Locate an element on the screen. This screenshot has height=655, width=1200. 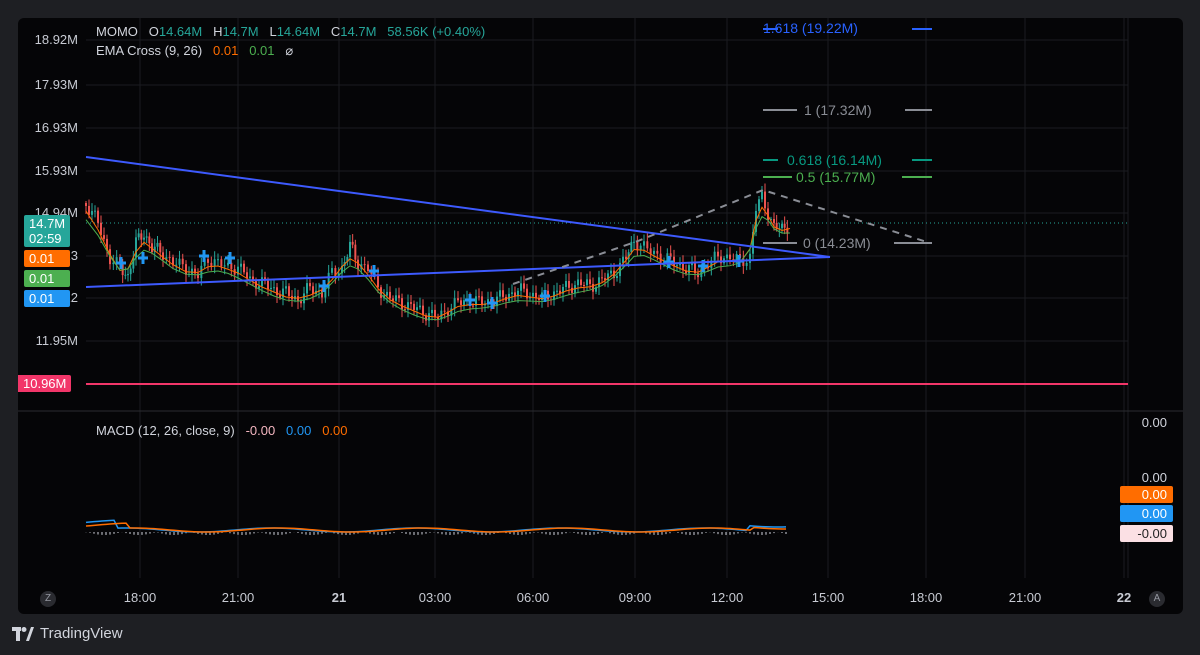
ema-legend: EMA Cross (9, 26) 0.01 0.01 ⌀ is located at coordinates (194, 51).